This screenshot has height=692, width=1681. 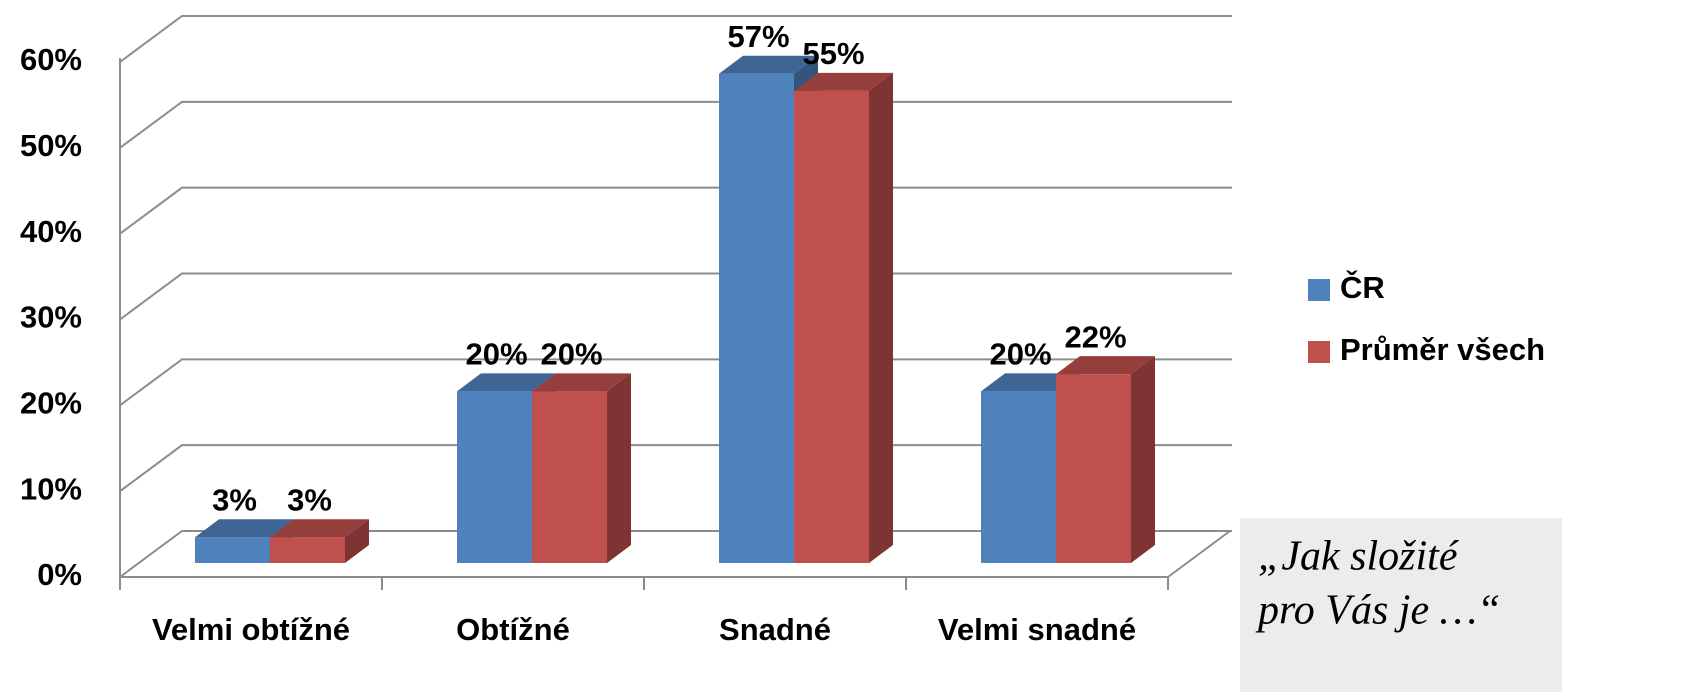 What do you see at coordinates (51, 231) in the screenshot?
I see `y-tick-label: 40%` at bounding box center [51, 231].